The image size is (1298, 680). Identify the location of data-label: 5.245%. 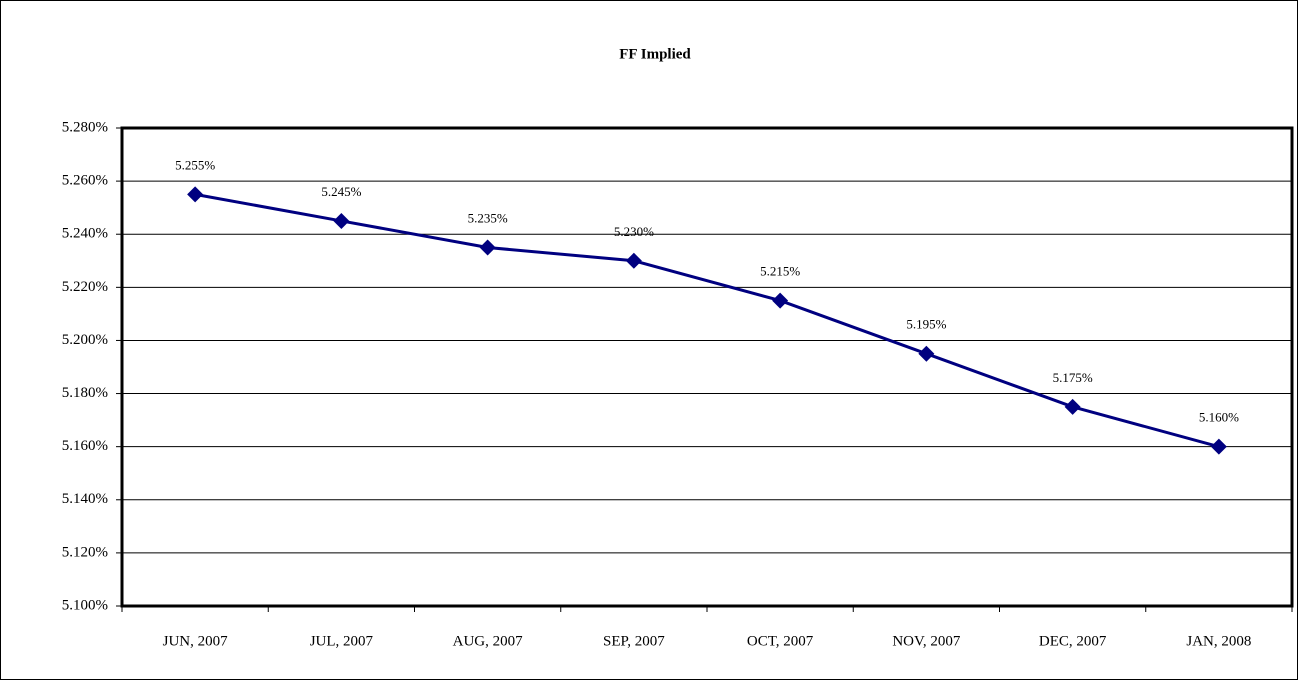
(341, 191).